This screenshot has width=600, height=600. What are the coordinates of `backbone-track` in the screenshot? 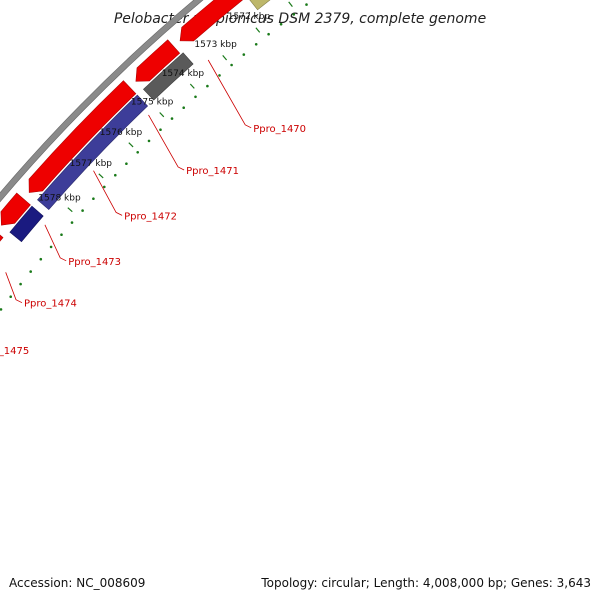 It's located at (102, 101).